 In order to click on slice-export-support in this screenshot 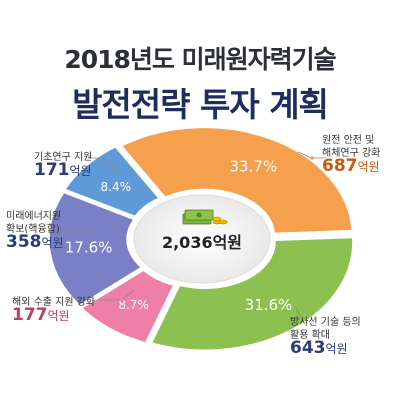, I will do `click(127, 306)`.